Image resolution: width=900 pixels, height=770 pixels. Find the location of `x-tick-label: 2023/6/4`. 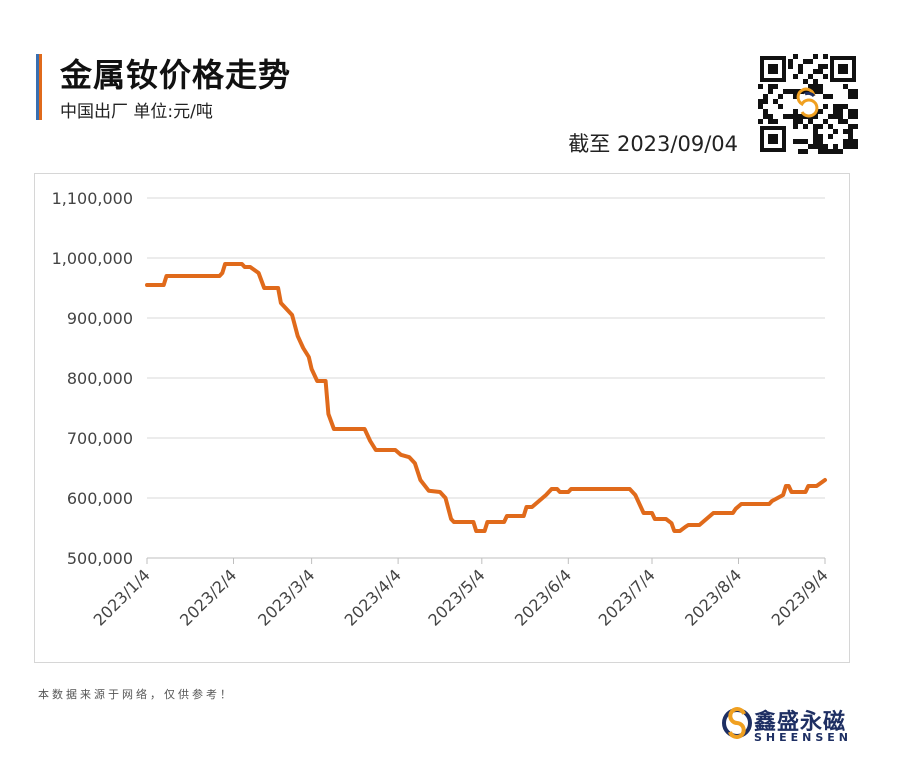

x-tick-label: 2023/6/4 is located at coordinates (543, 597).